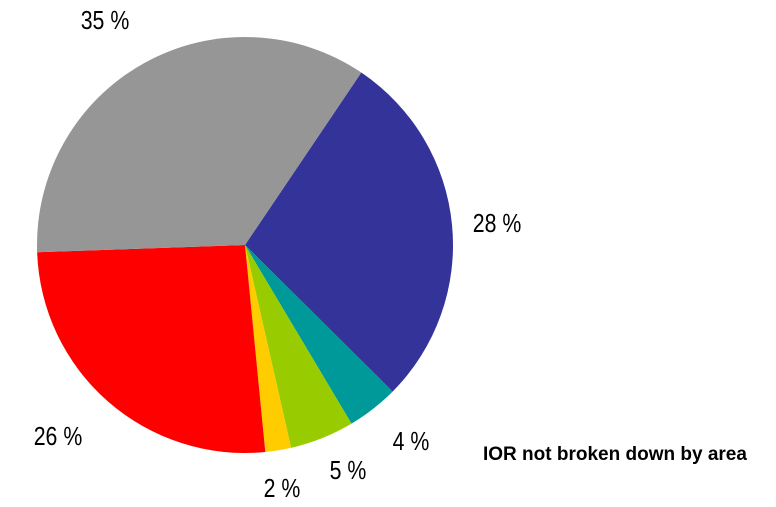  What do you see at coordinates (411, 442) in the screenshot?
I see `value-label: 4 %` at bounding box center [411, 442].